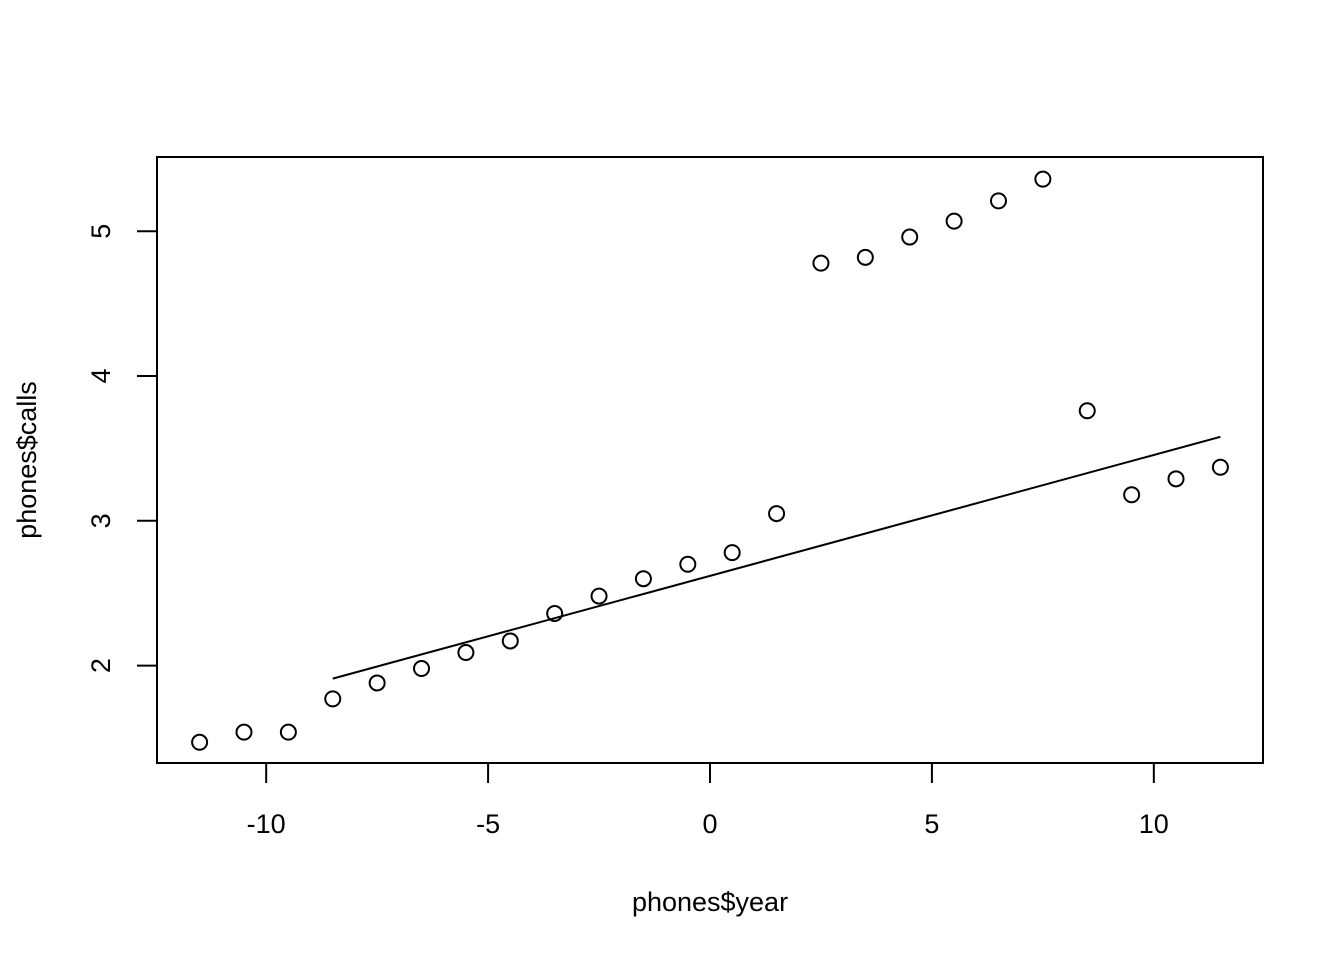 Image resolution: width=1344 pixels, height=960 pixels. Describe the element at coordinates (101, 520) in the screenshot. I see `y-tick-label: 3` at that location.